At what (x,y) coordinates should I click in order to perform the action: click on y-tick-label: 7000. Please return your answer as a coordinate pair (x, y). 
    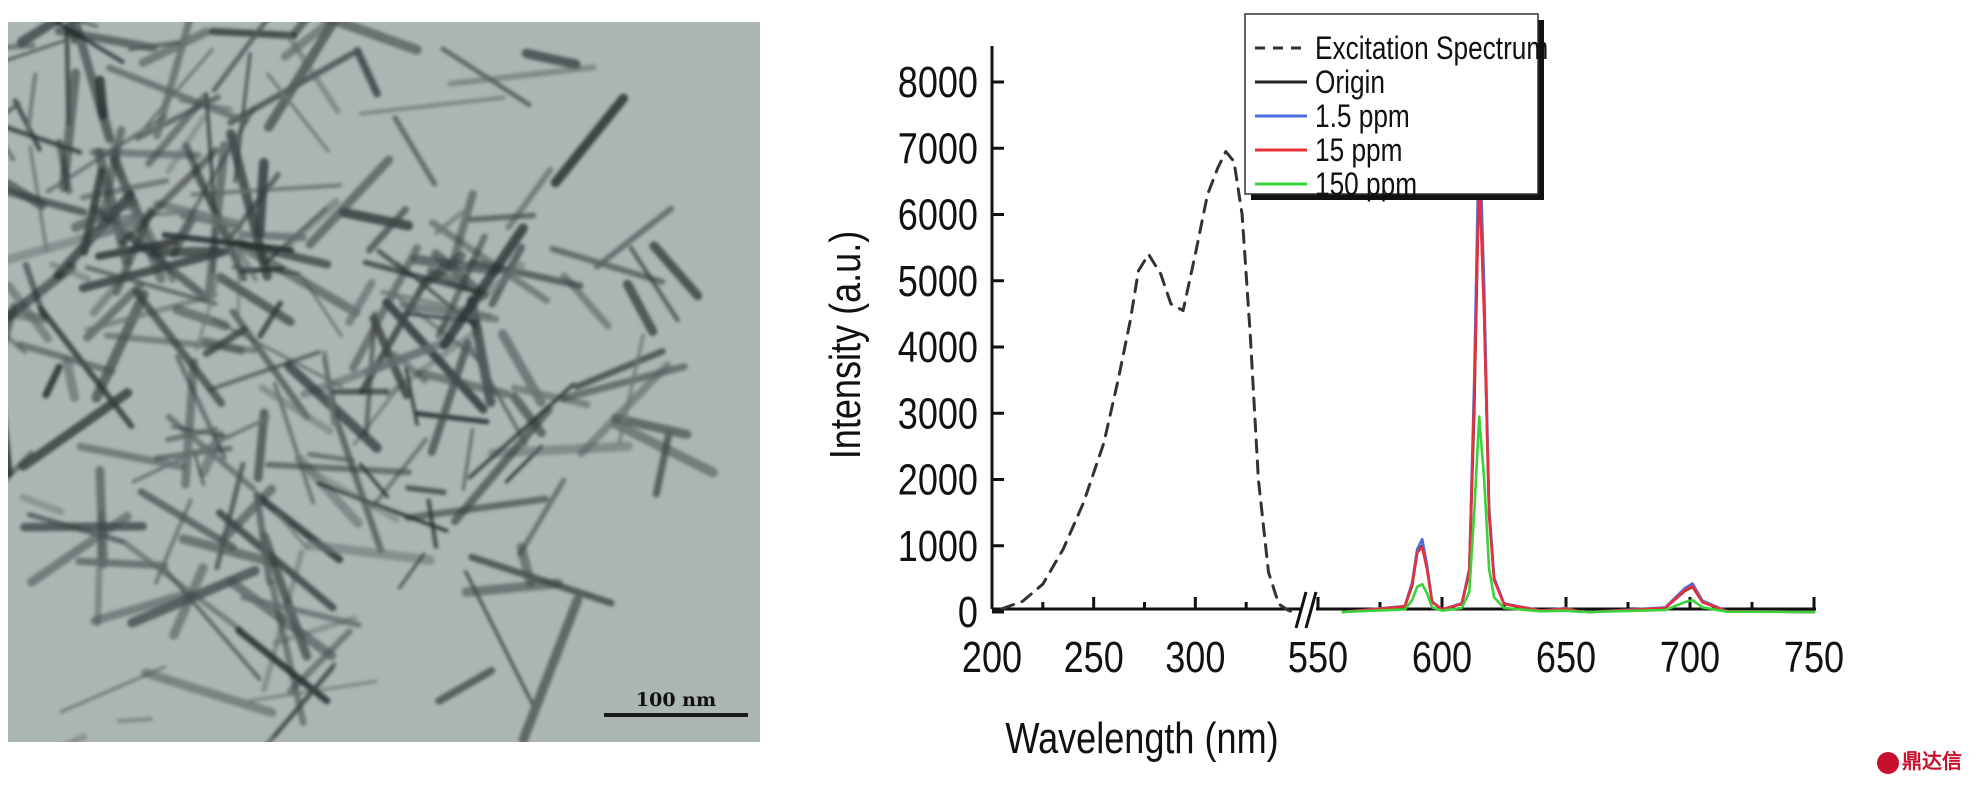
    Looking at the image, I should click on (938, 148).